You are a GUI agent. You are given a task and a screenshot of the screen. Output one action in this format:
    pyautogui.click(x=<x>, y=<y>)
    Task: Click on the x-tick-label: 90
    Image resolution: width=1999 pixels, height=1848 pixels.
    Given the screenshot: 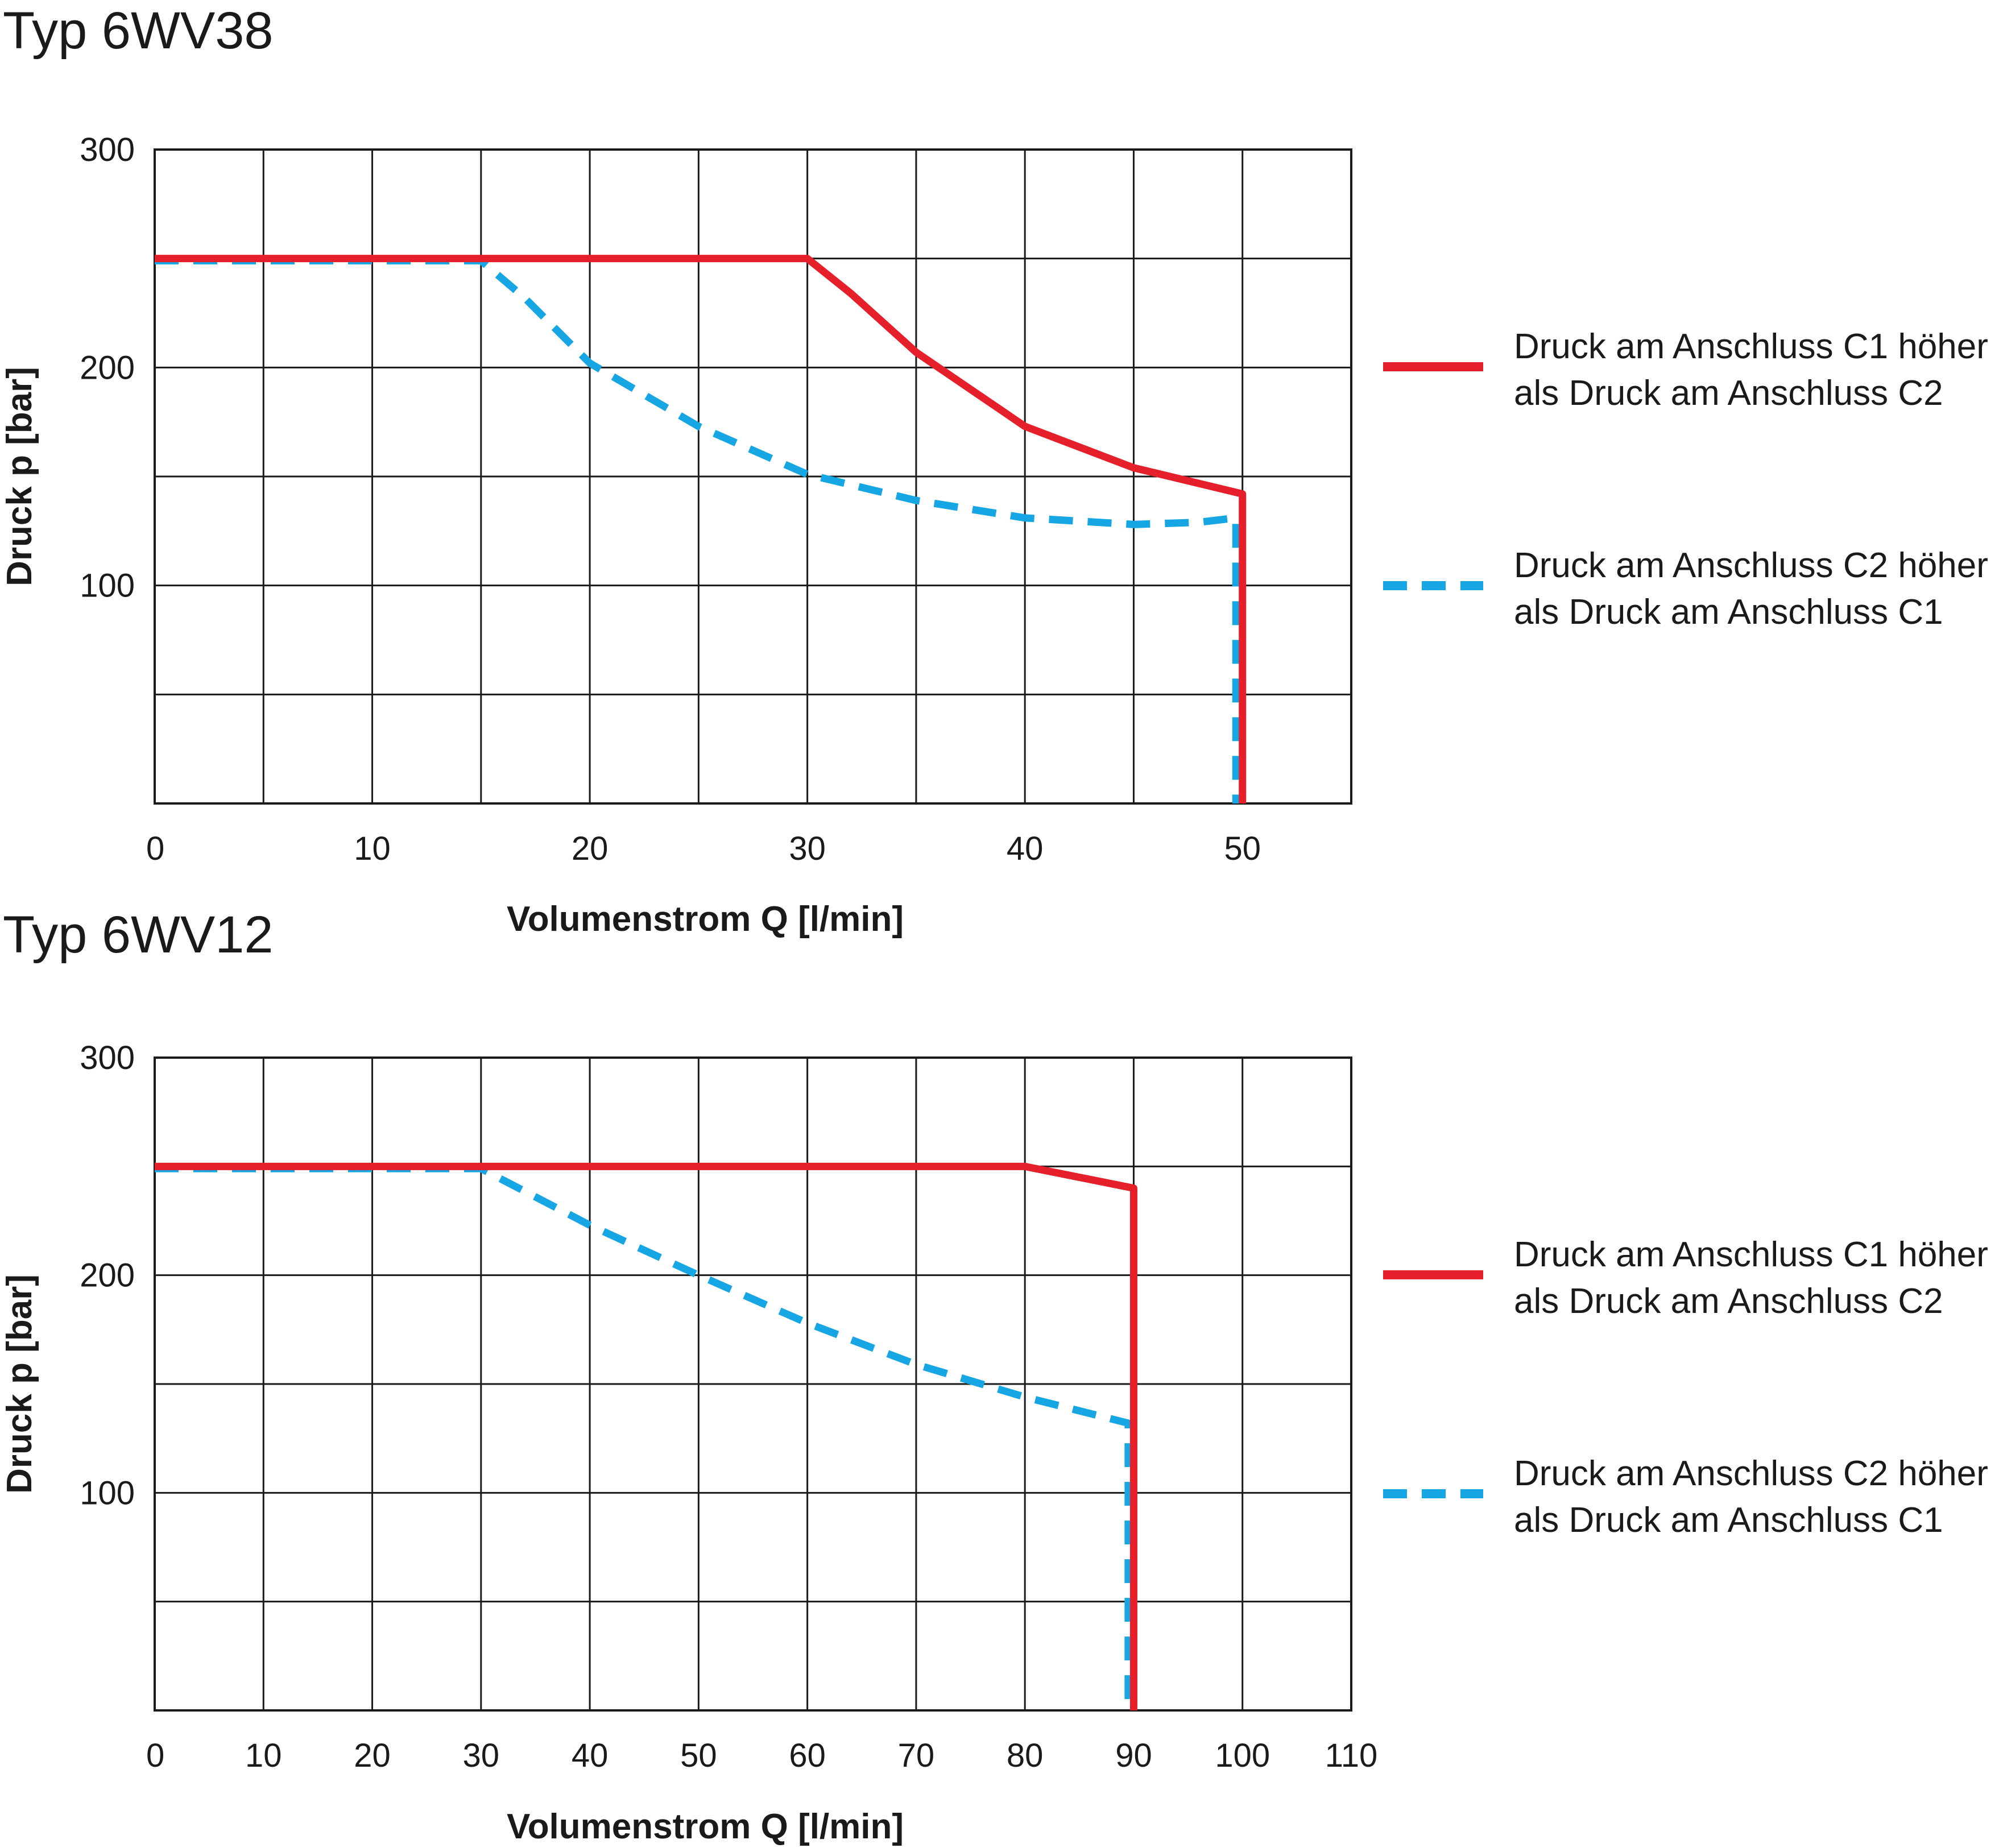 What is the action you would take?
    pyautogui.click(x=1133, y=1755)
    